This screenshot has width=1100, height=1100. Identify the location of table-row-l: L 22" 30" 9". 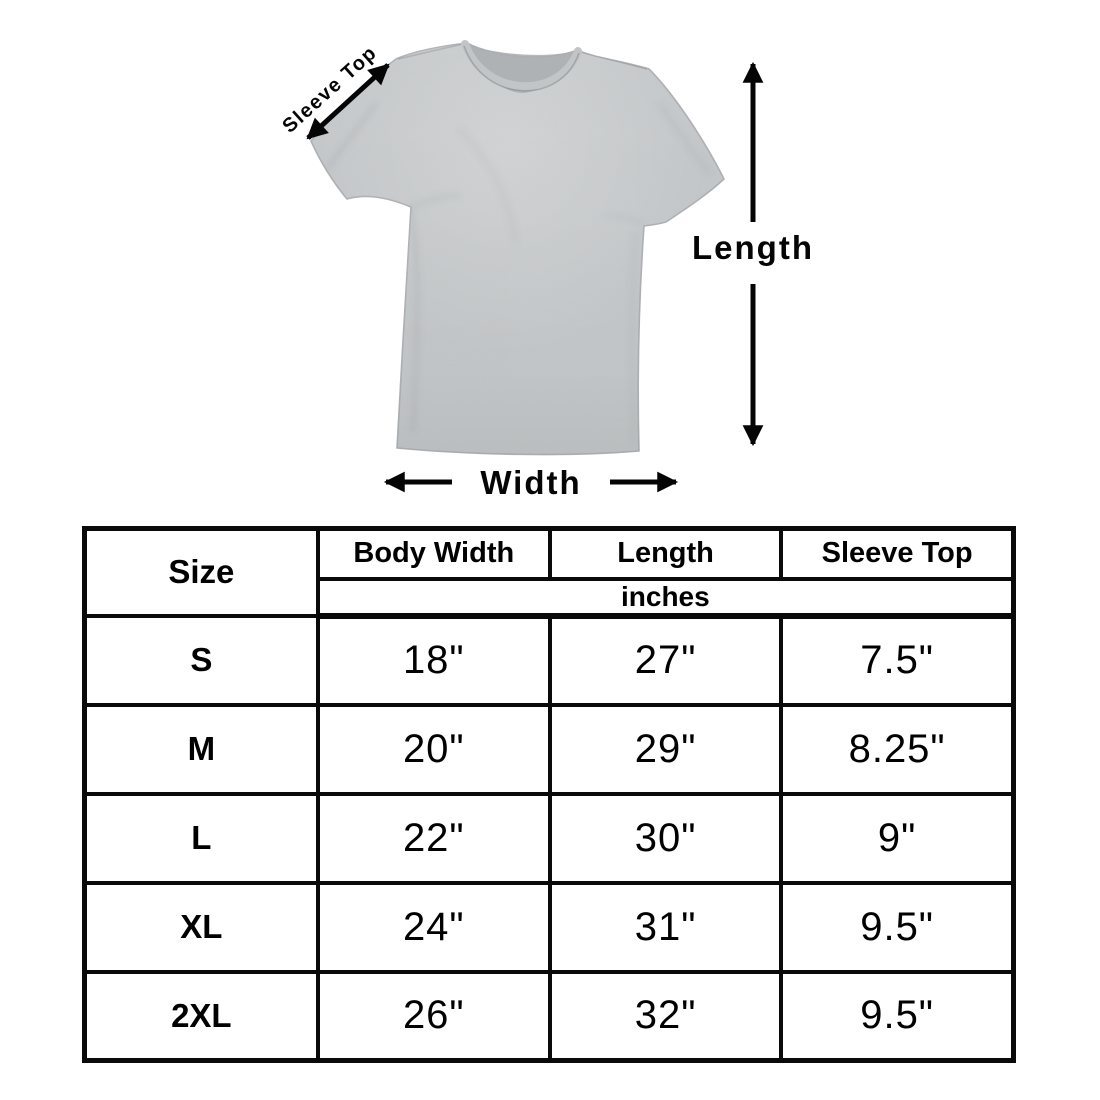
(549, 838).